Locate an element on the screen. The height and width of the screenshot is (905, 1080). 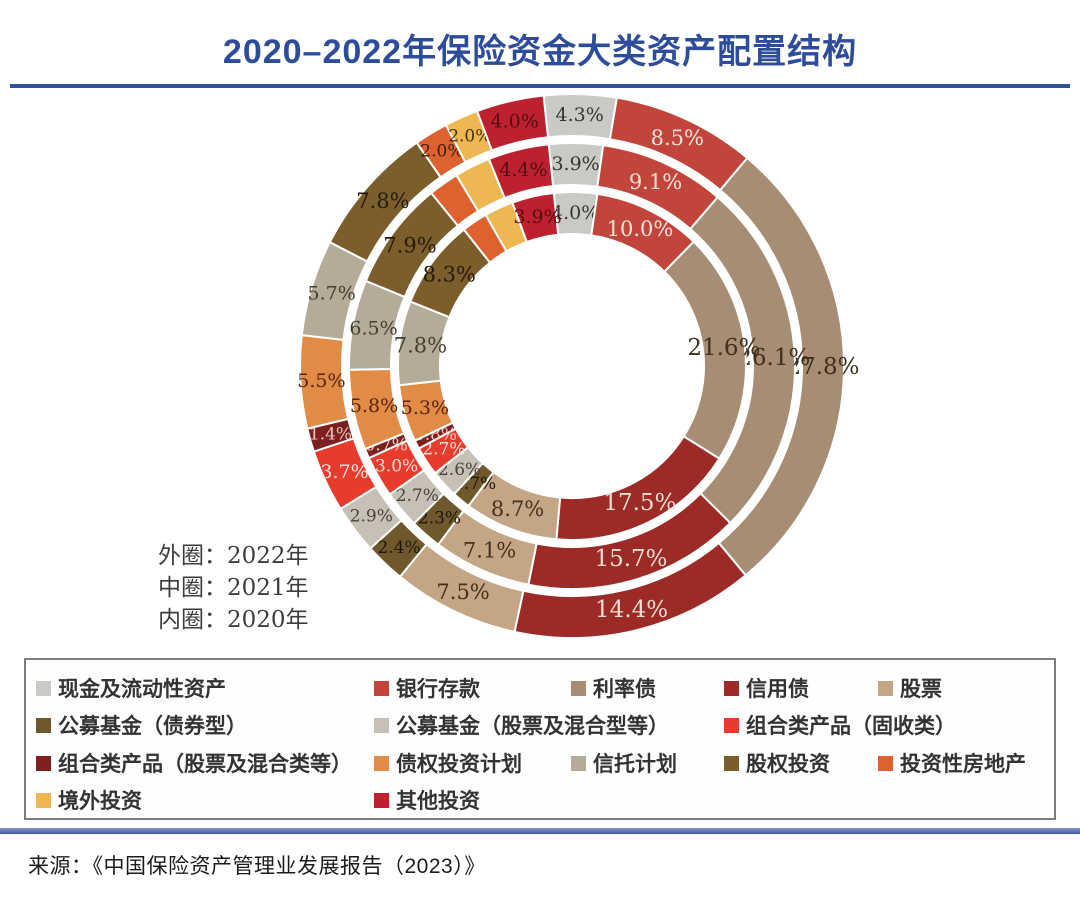
legend-swatch-equity-invest is located at coordinates (731, 763).